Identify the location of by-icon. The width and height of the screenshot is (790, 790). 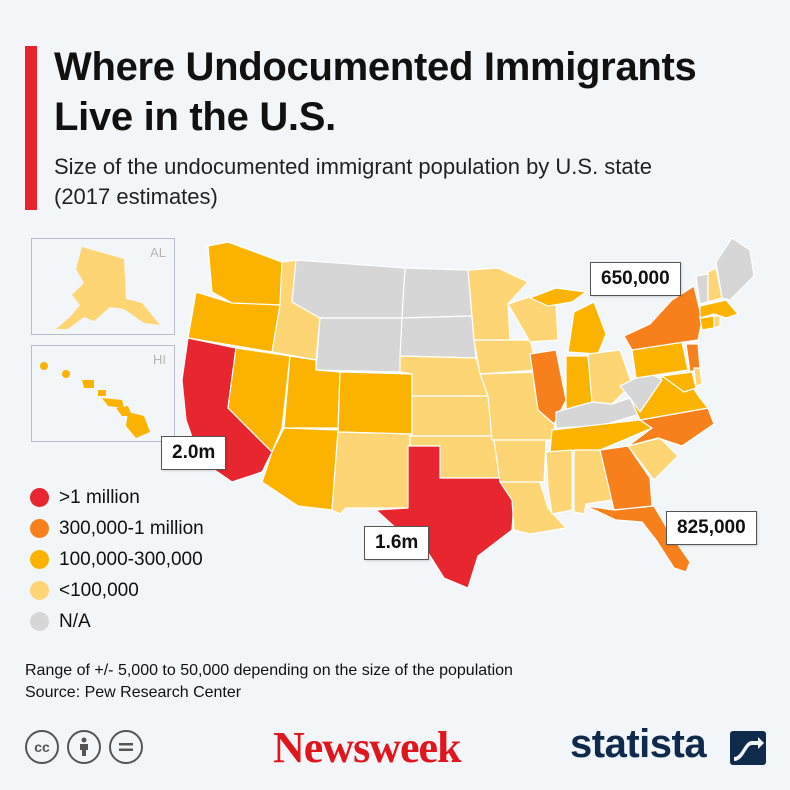
(84, 747).